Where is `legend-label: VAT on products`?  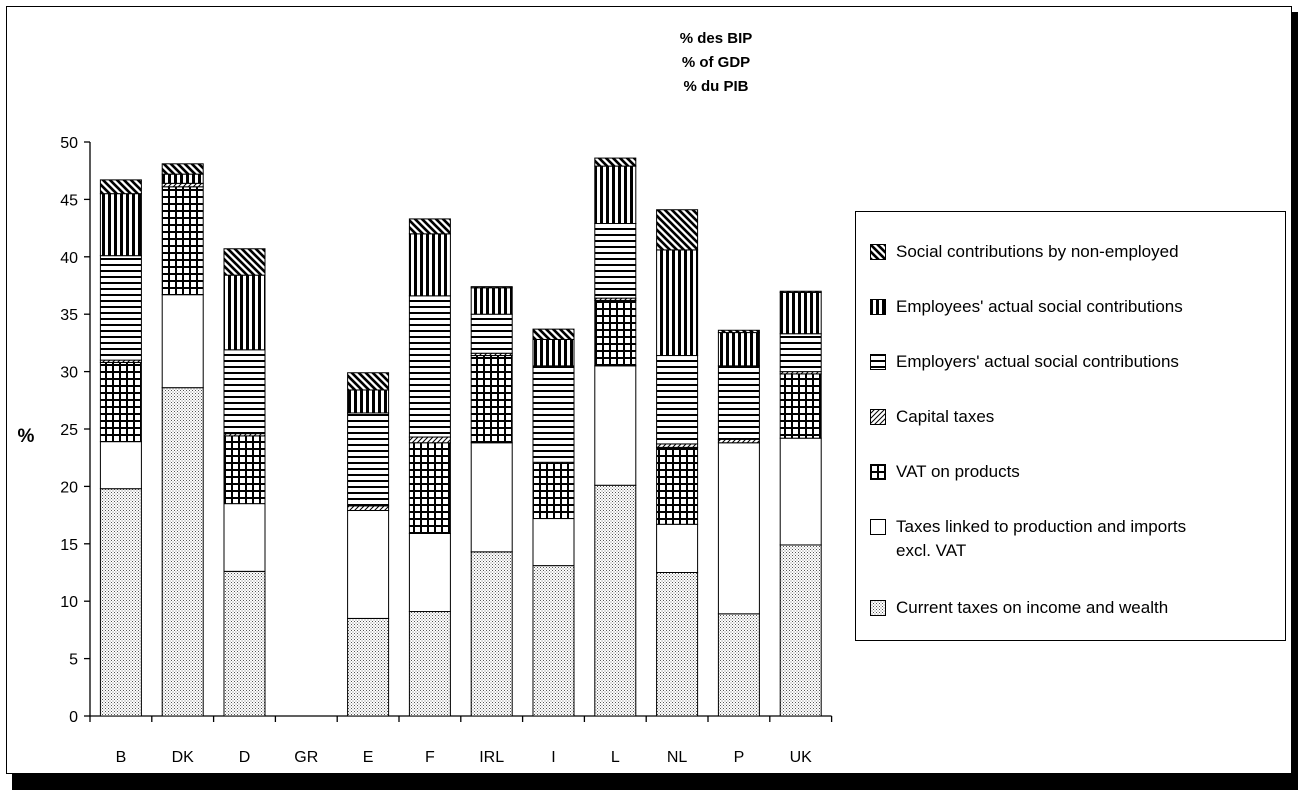
legend-label: VAT on products is located at coordinates (958, 471).